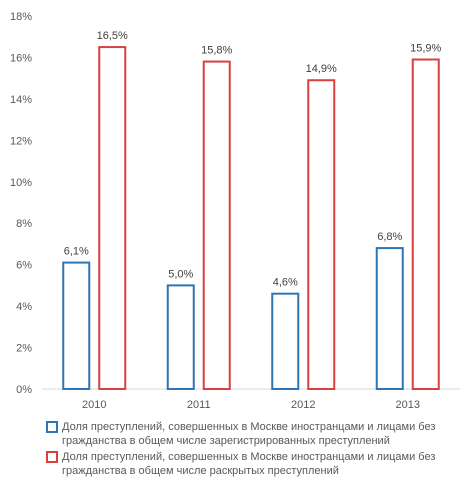  Describe the element at coordinates (76, 252) in the screenshot. I see `data-label: 6,1%` at that location.